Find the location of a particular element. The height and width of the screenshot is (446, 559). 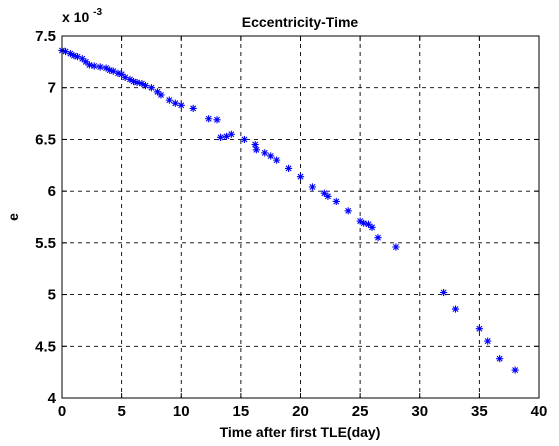

x-tick-label: 20 is located at coordinates (300, 411).